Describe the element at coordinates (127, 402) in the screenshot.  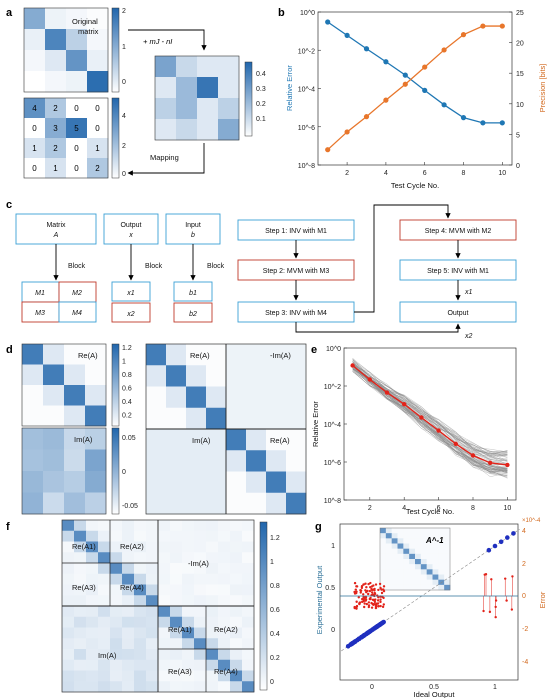
I see `d-cb-top-tick: 0.4` at that location.